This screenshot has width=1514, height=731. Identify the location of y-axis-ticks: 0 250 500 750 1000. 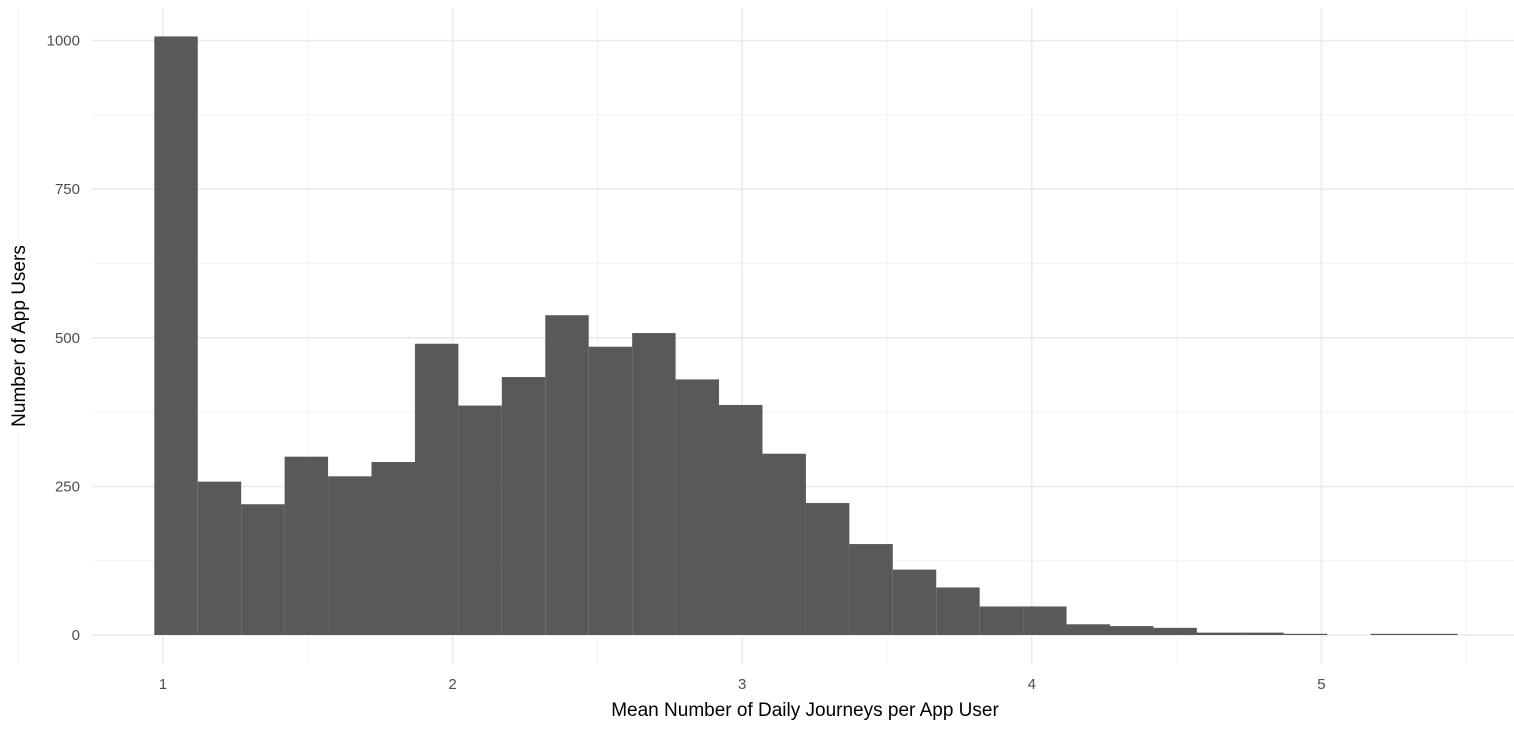
(63, 338).